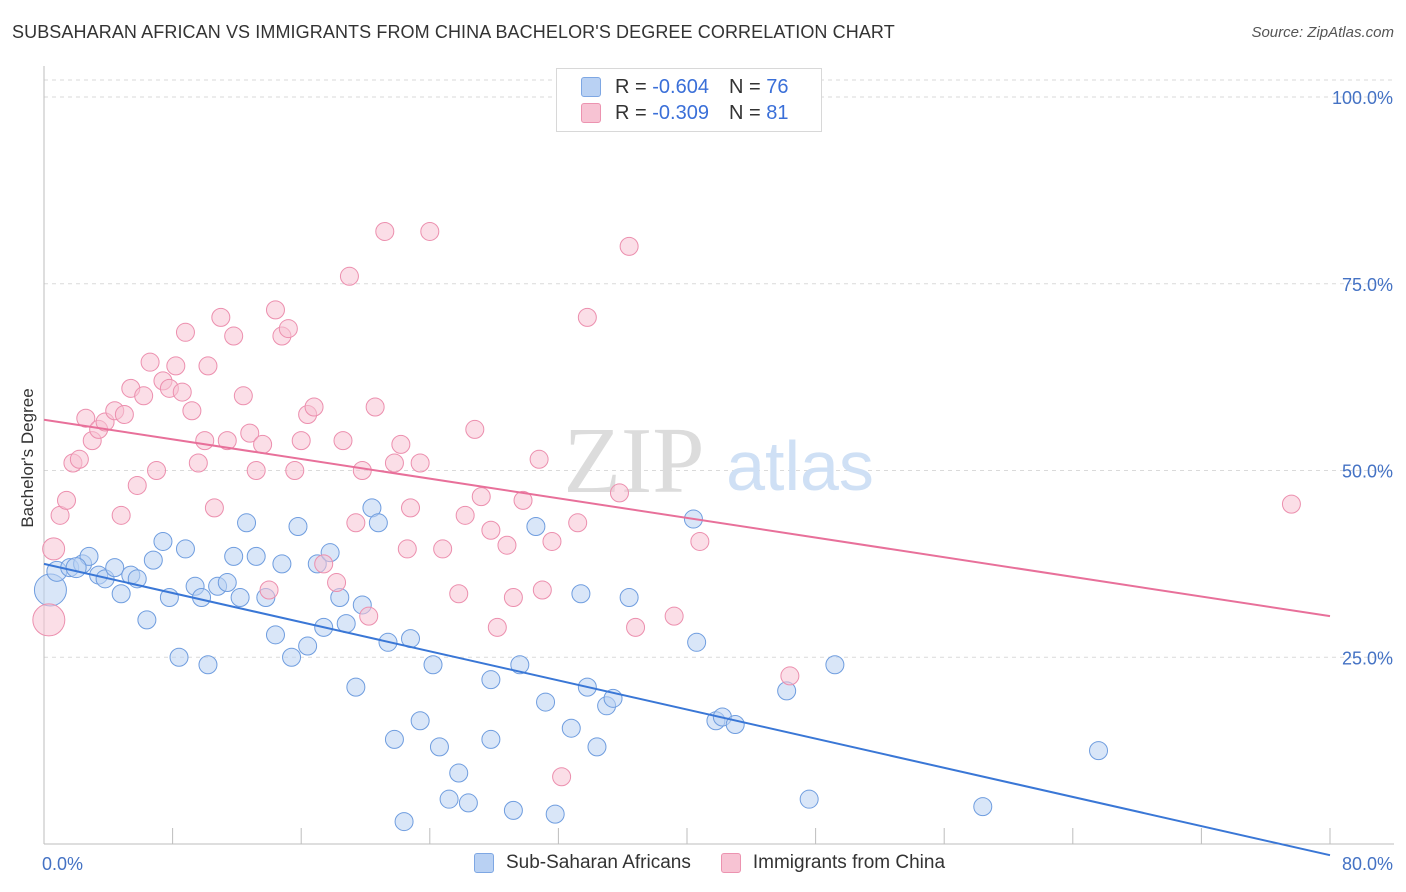 This screenshot has height=892, width=1406. What do you see at coordinates (591, 87) in the screenshot?
I see `legend-swatch-blue` at bounding box center [591, 87].